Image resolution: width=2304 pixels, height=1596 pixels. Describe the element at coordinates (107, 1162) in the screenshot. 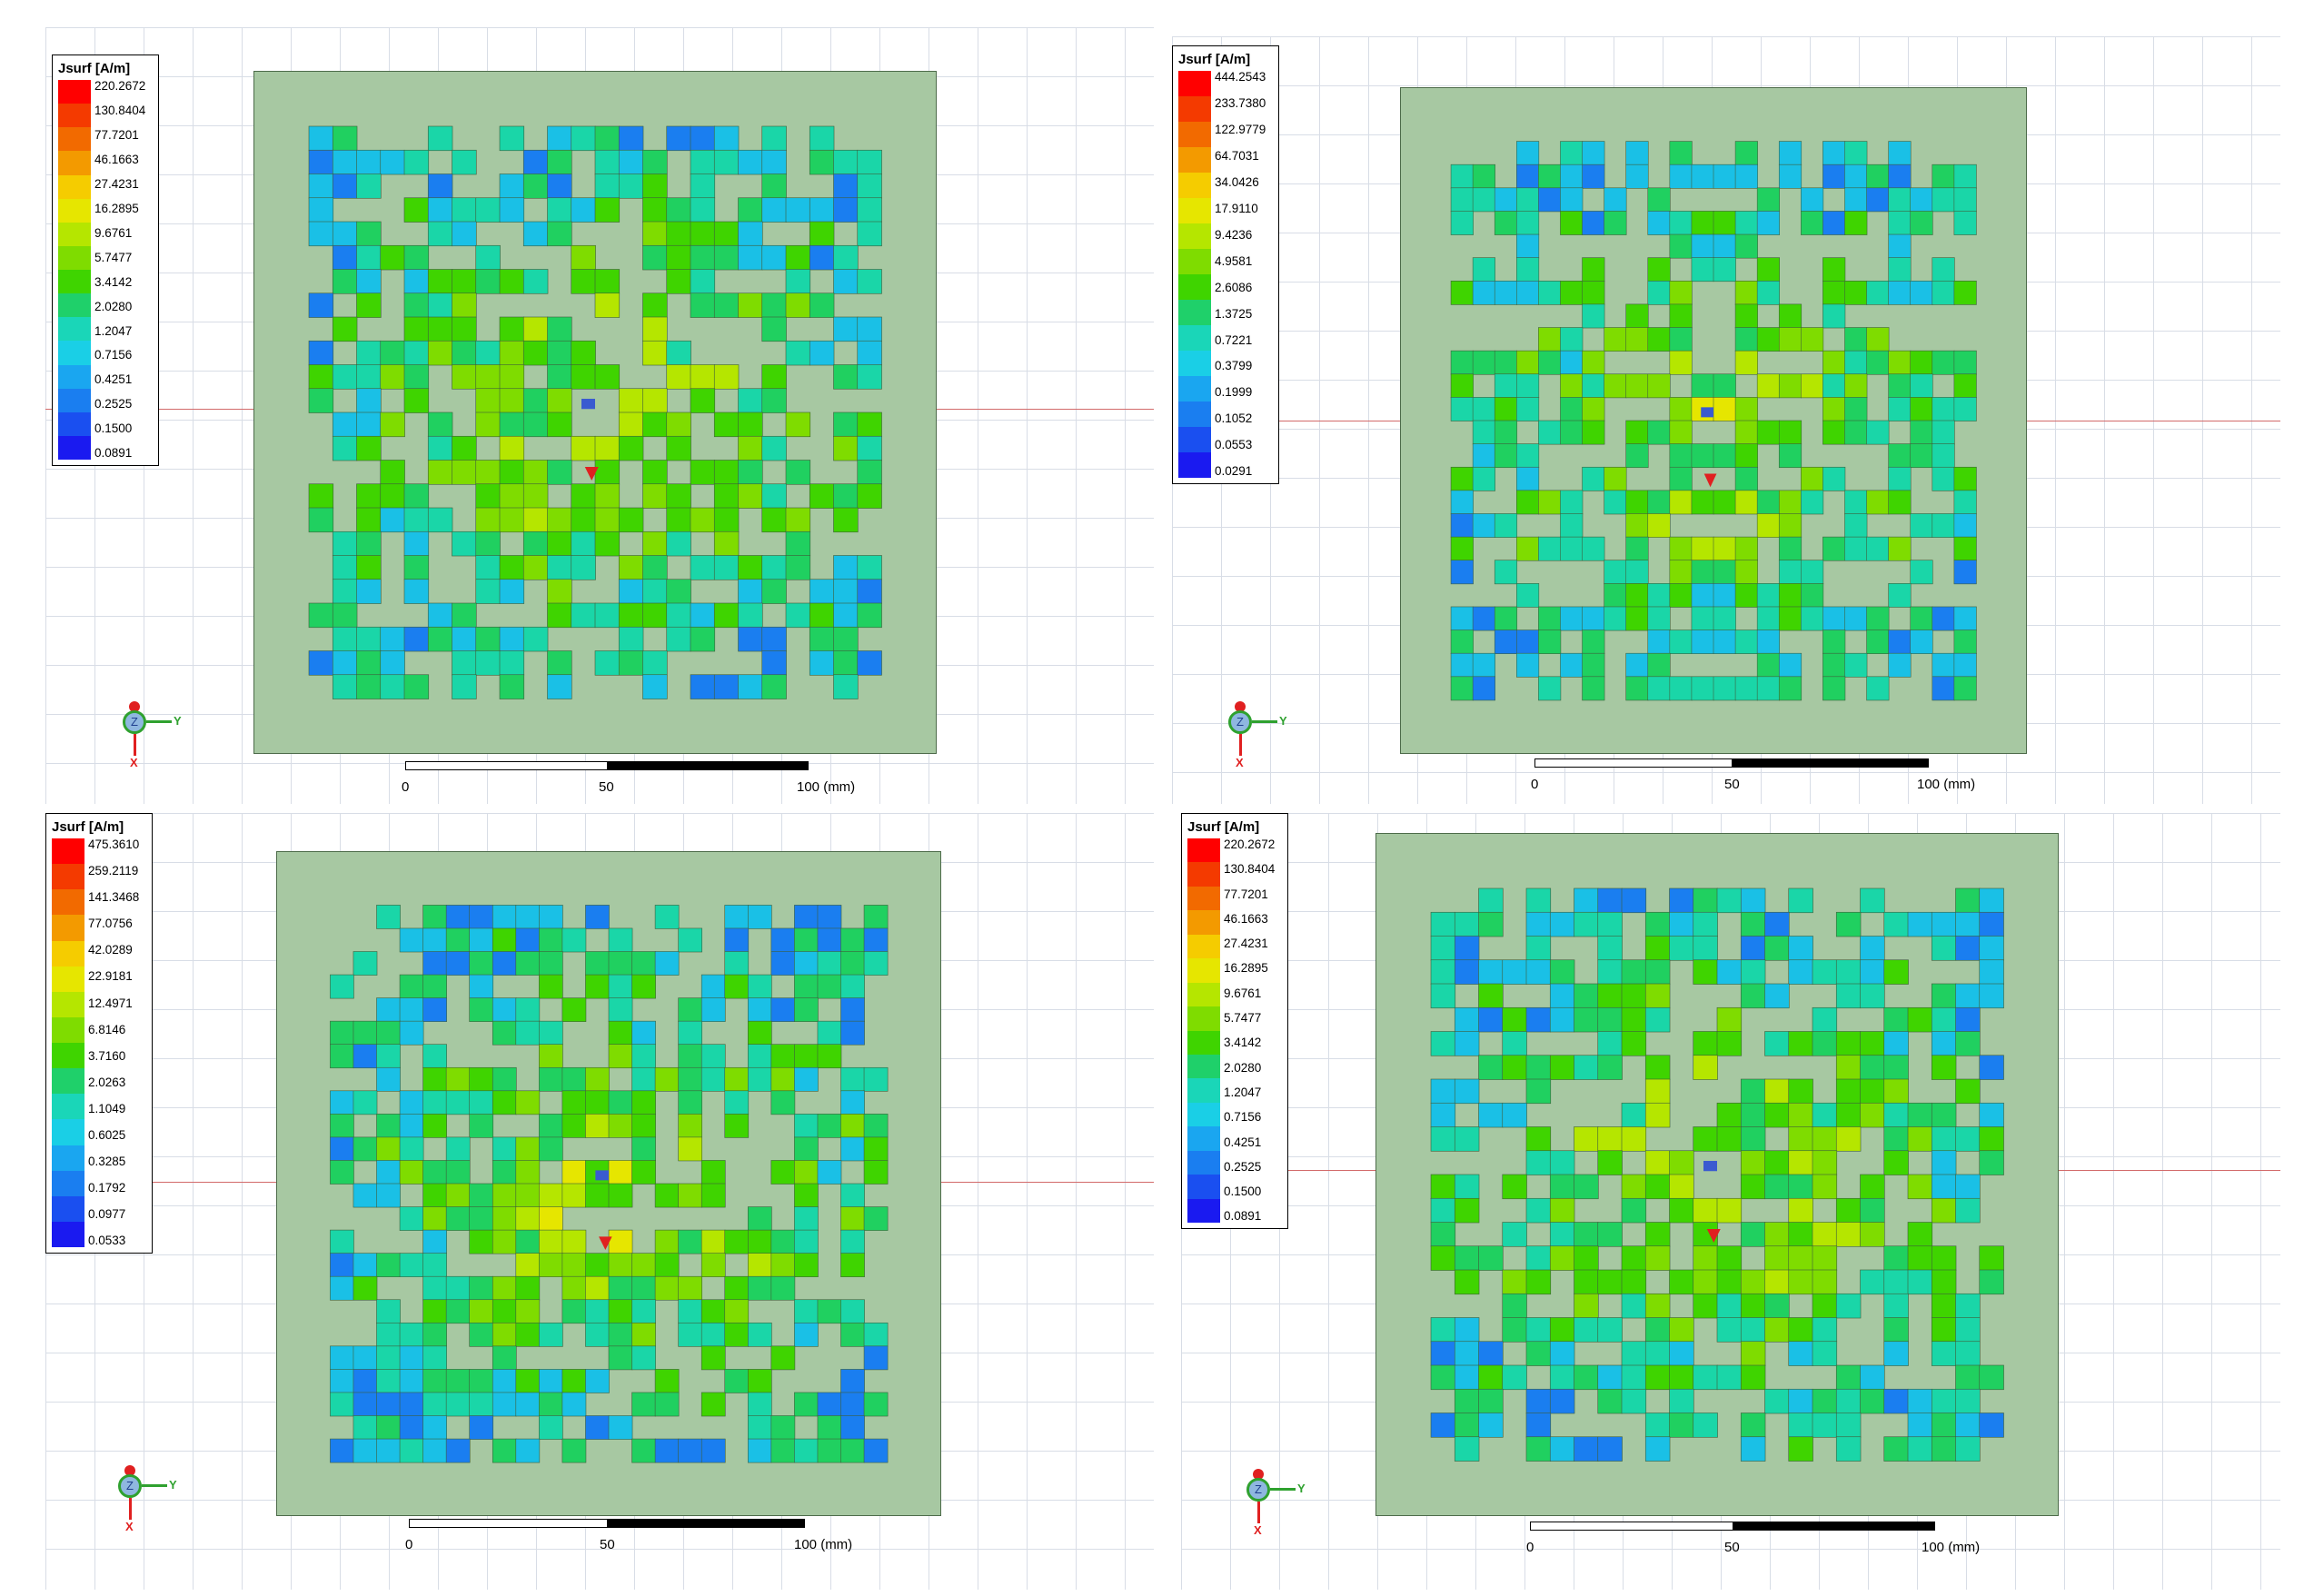

I see `legend-value: 0.3285` at that location.